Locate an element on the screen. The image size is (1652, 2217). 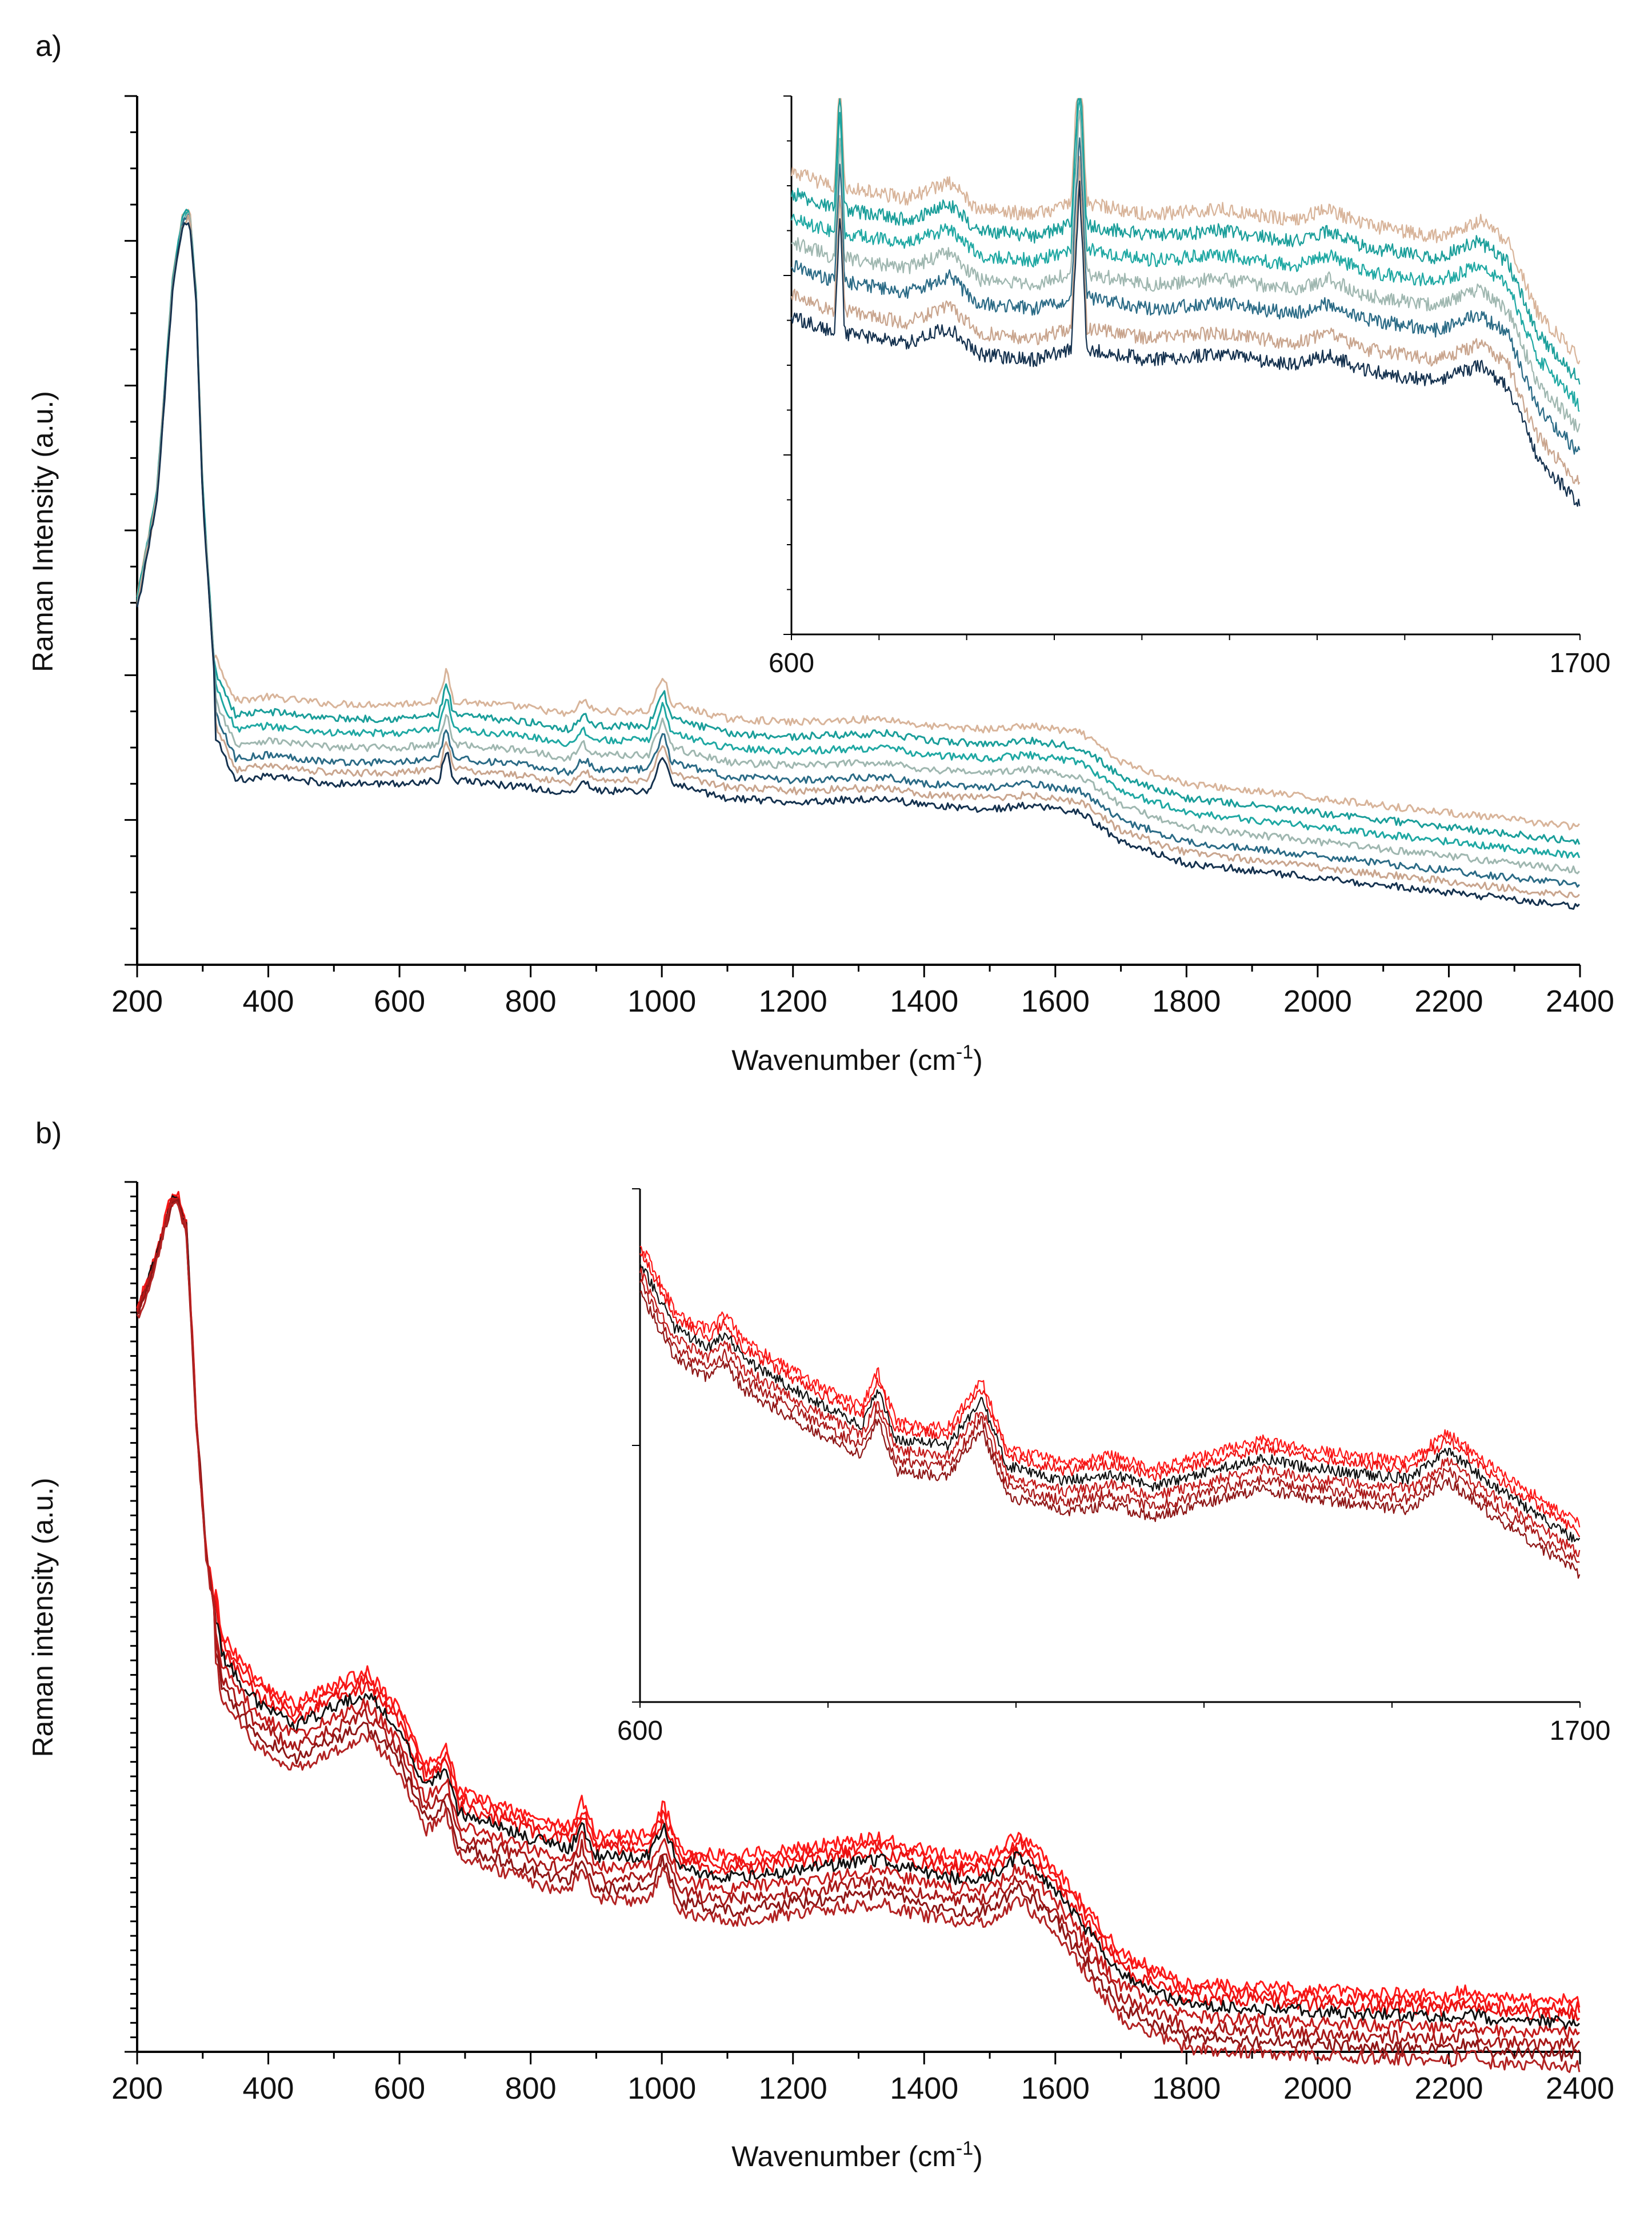
panel-a-inset: 600 1700 is located at coordinates (1189, 387).